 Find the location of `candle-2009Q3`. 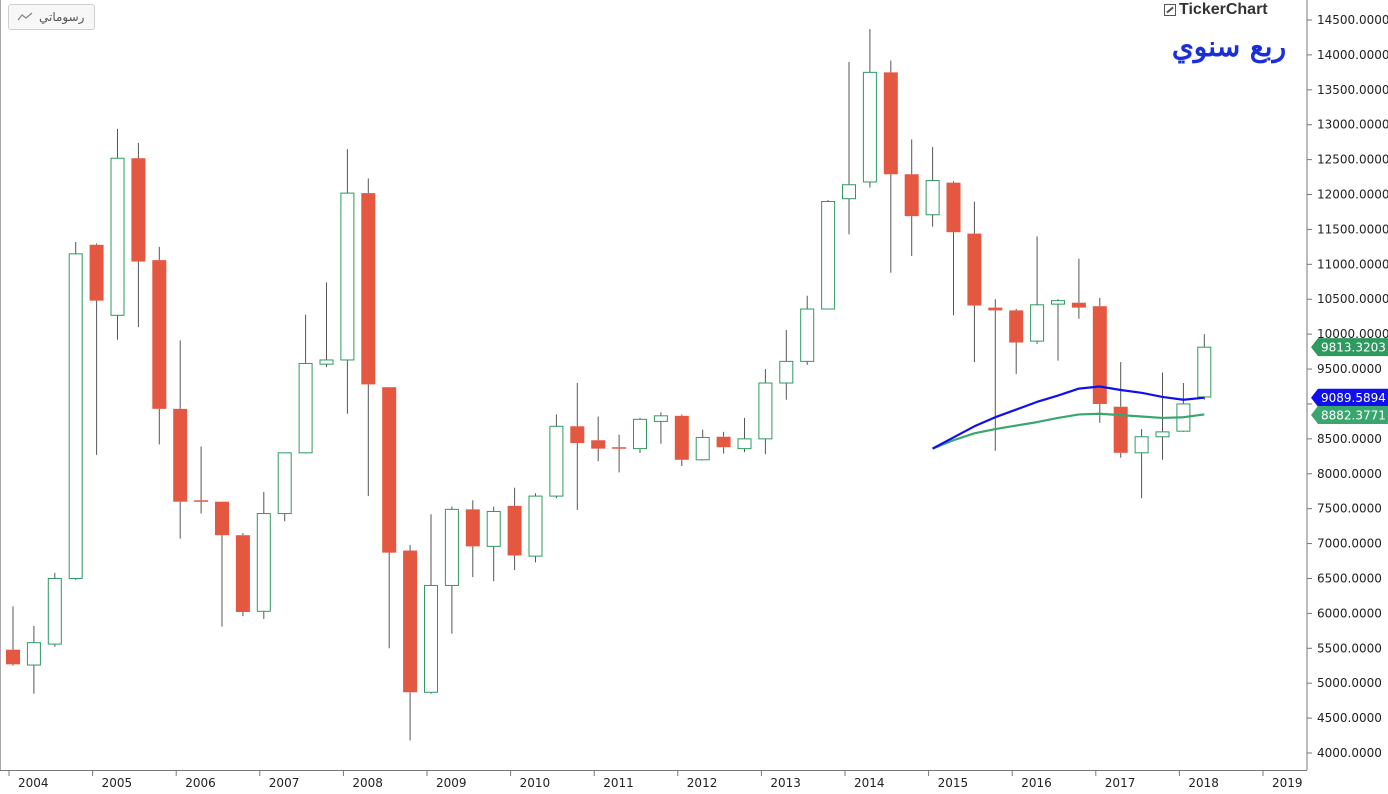

candle-2009Q3 is located at coordinates (472, 539).